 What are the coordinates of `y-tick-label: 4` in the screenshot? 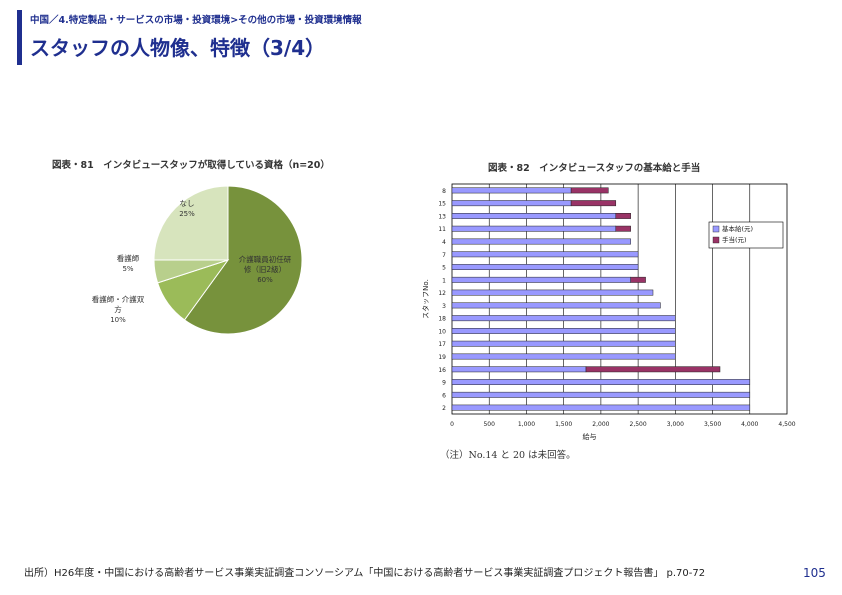 It's located at (444, 242).